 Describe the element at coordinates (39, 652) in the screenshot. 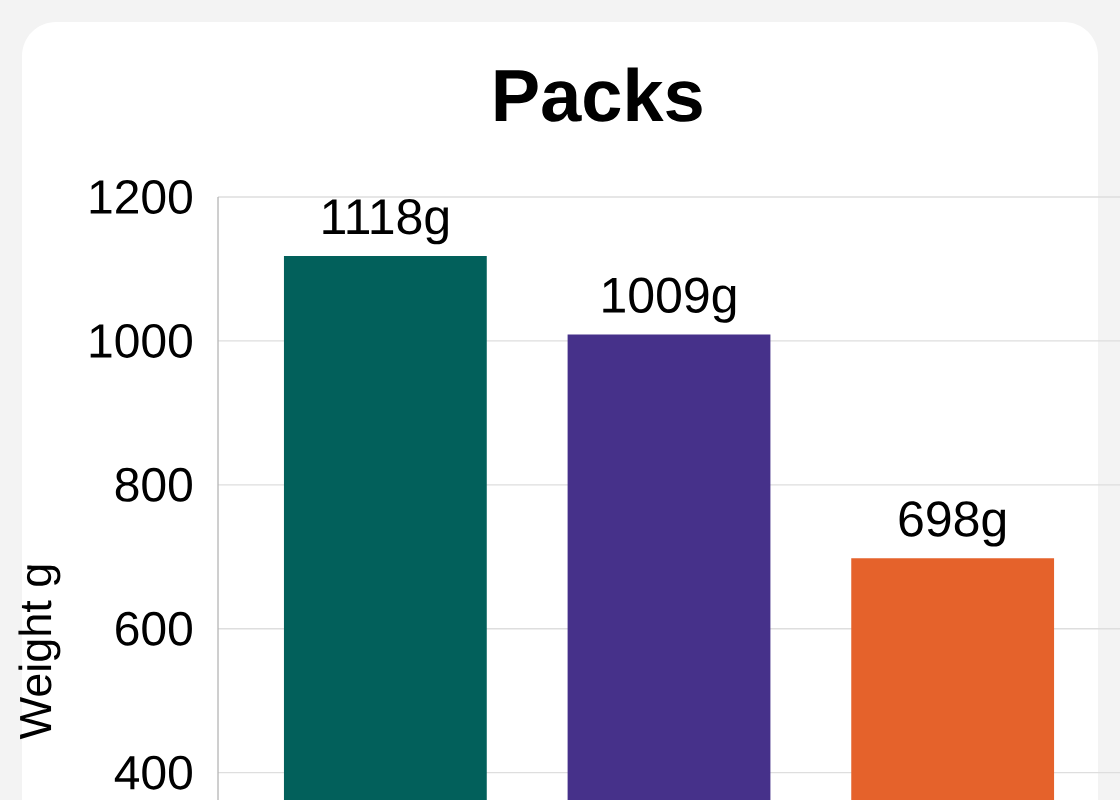

I see `y-axis-title: Weight g` at that location.